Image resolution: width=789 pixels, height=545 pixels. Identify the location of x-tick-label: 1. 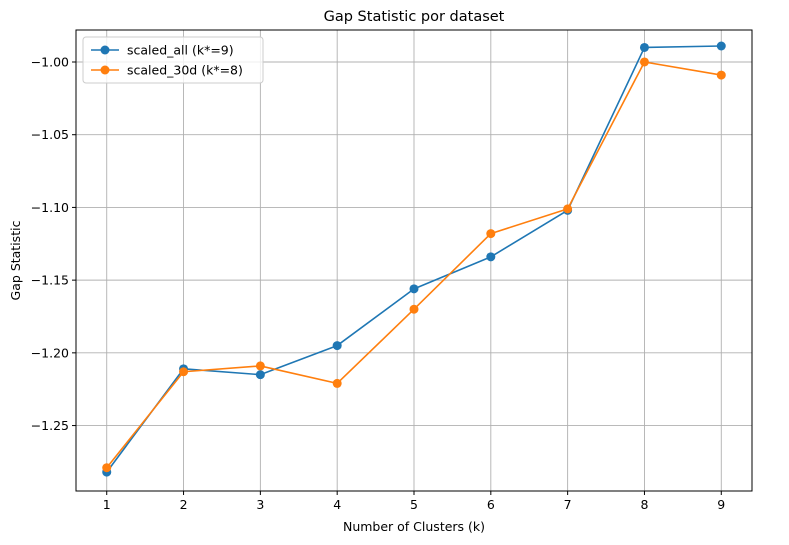
(107, 504).